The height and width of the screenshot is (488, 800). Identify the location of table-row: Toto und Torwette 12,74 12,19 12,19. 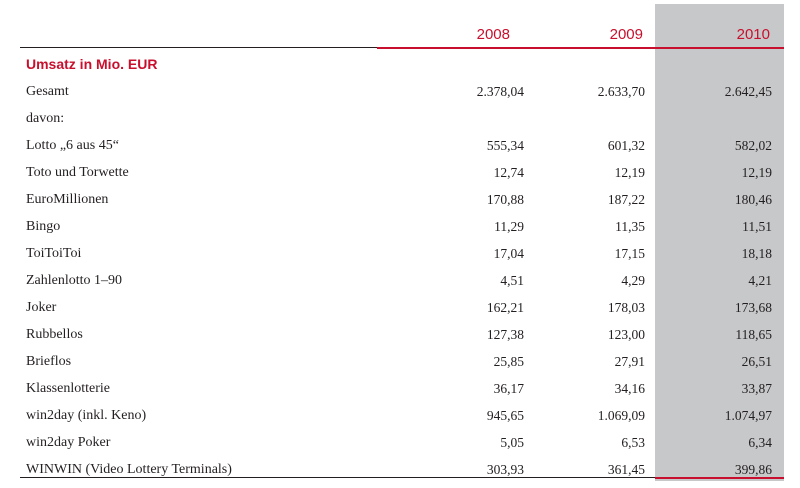
(400, 178).